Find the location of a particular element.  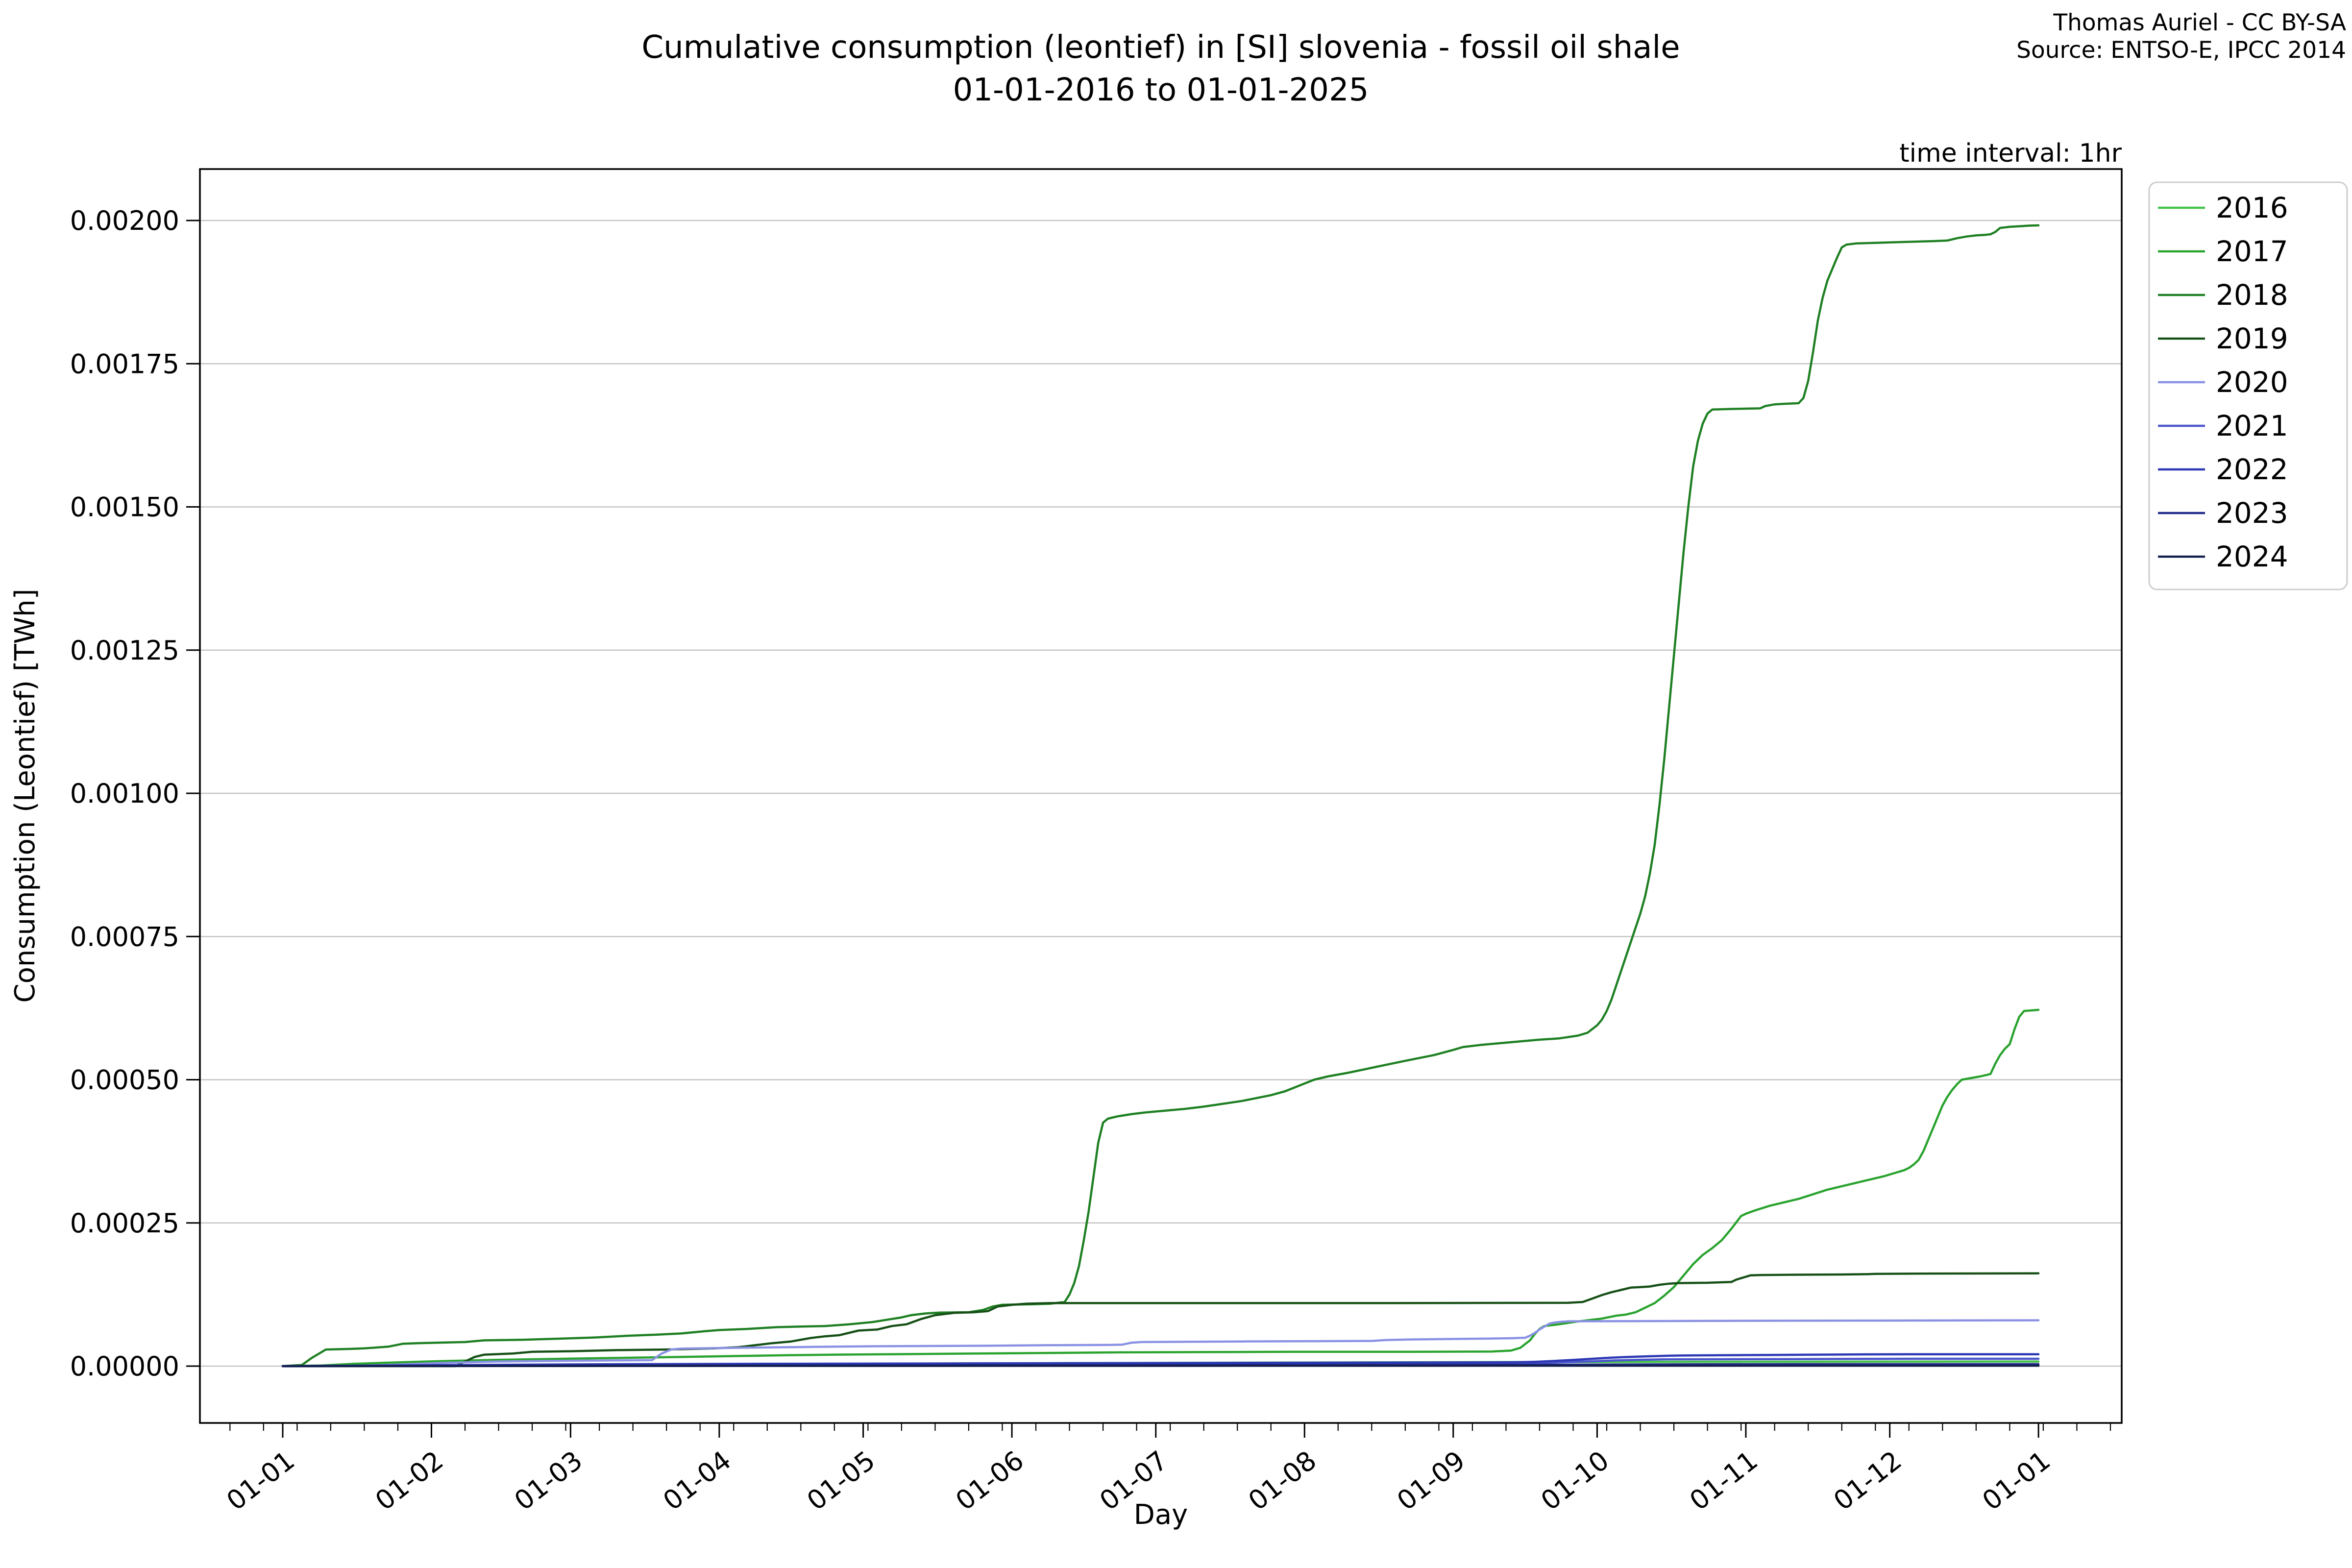

legend-label-2018: 2018 is located at coordinates (2252, 295).